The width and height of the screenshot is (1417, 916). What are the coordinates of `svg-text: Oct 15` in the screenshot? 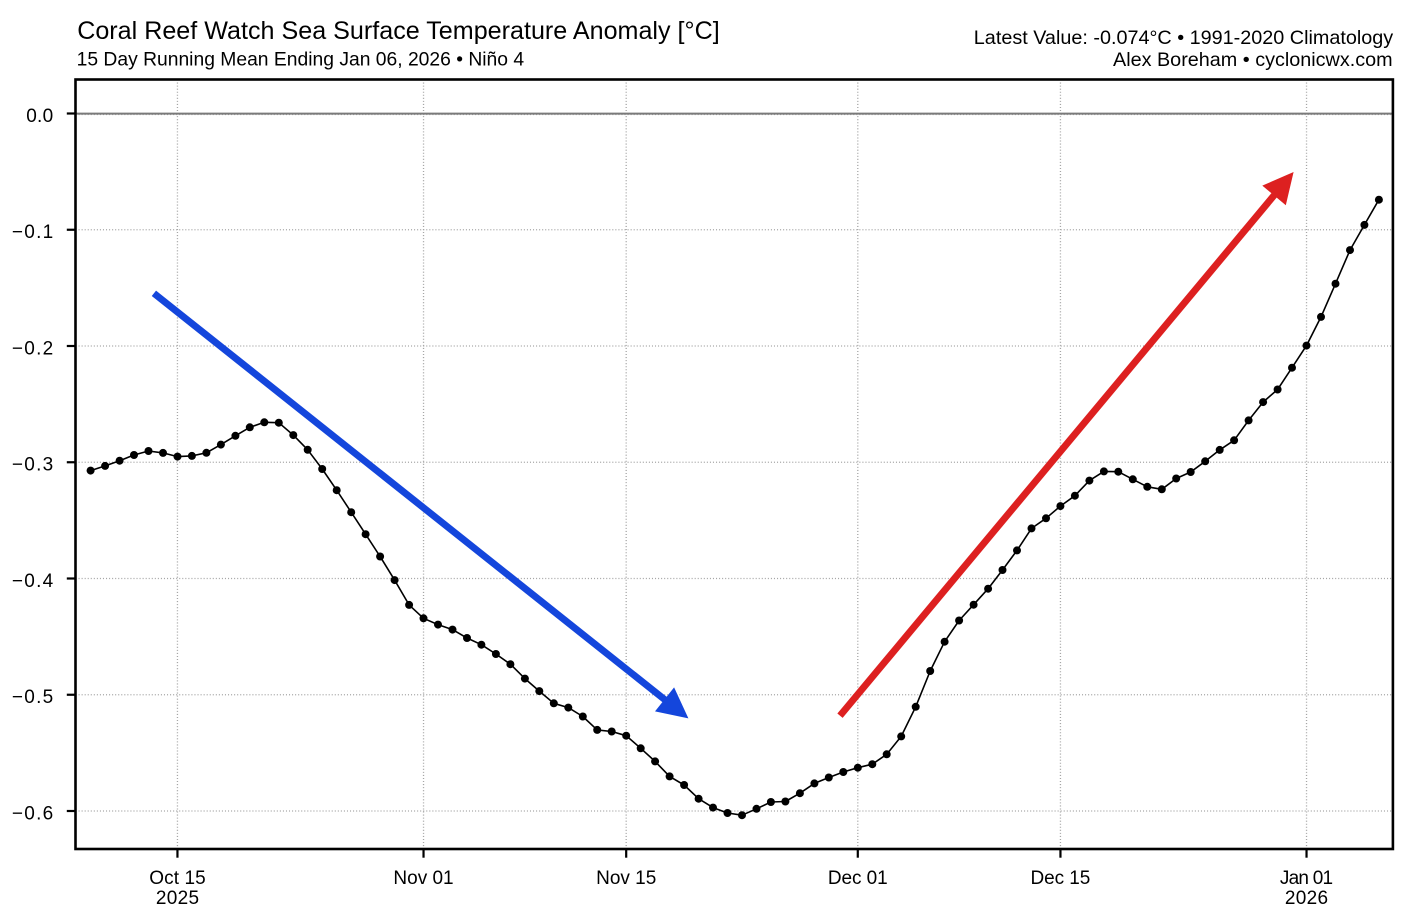 It's located at (177, 878).